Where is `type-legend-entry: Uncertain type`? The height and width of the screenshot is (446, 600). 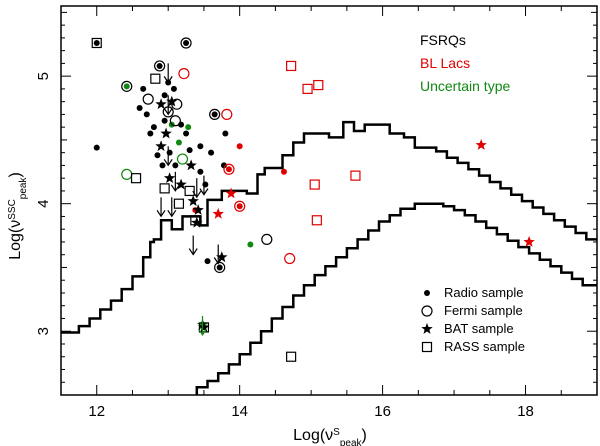
type-legend-entry: Uncertain type is located at coordinates (465, 86).